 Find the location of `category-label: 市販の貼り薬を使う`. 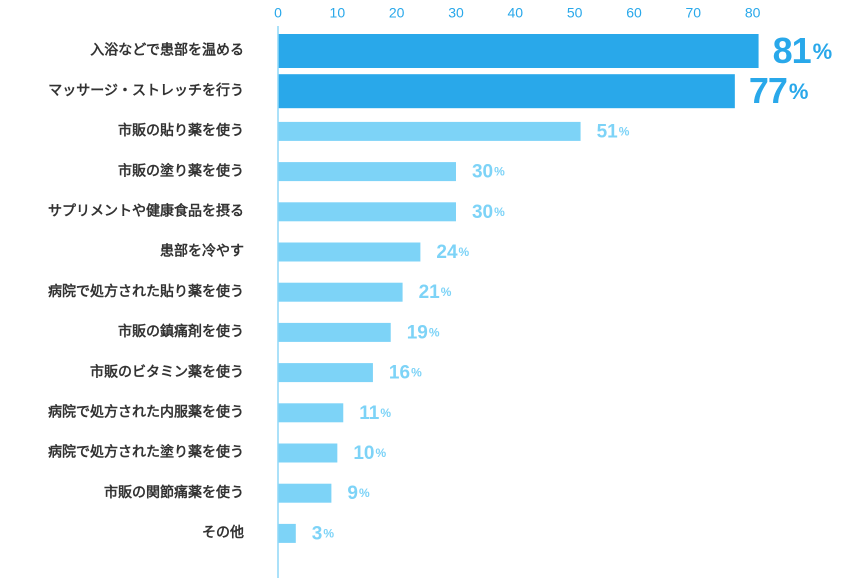

category-label: 市販の貼り薬を使う is located at coordinates (181, 130).